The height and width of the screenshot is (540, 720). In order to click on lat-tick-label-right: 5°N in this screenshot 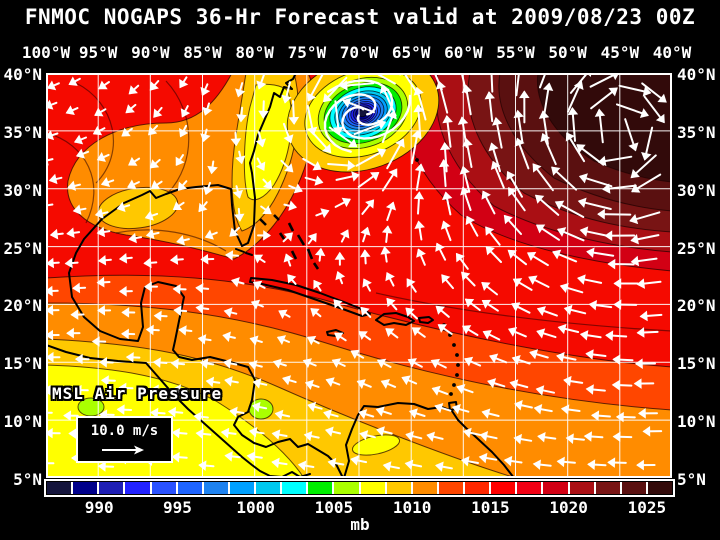, I will do `click(691, 479)`.